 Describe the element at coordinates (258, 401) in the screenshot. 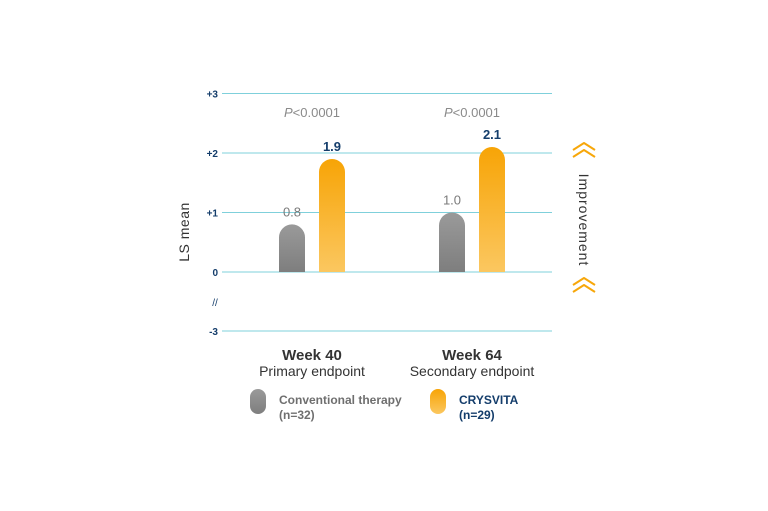

I see `legend-swatch-conventional` at that location.